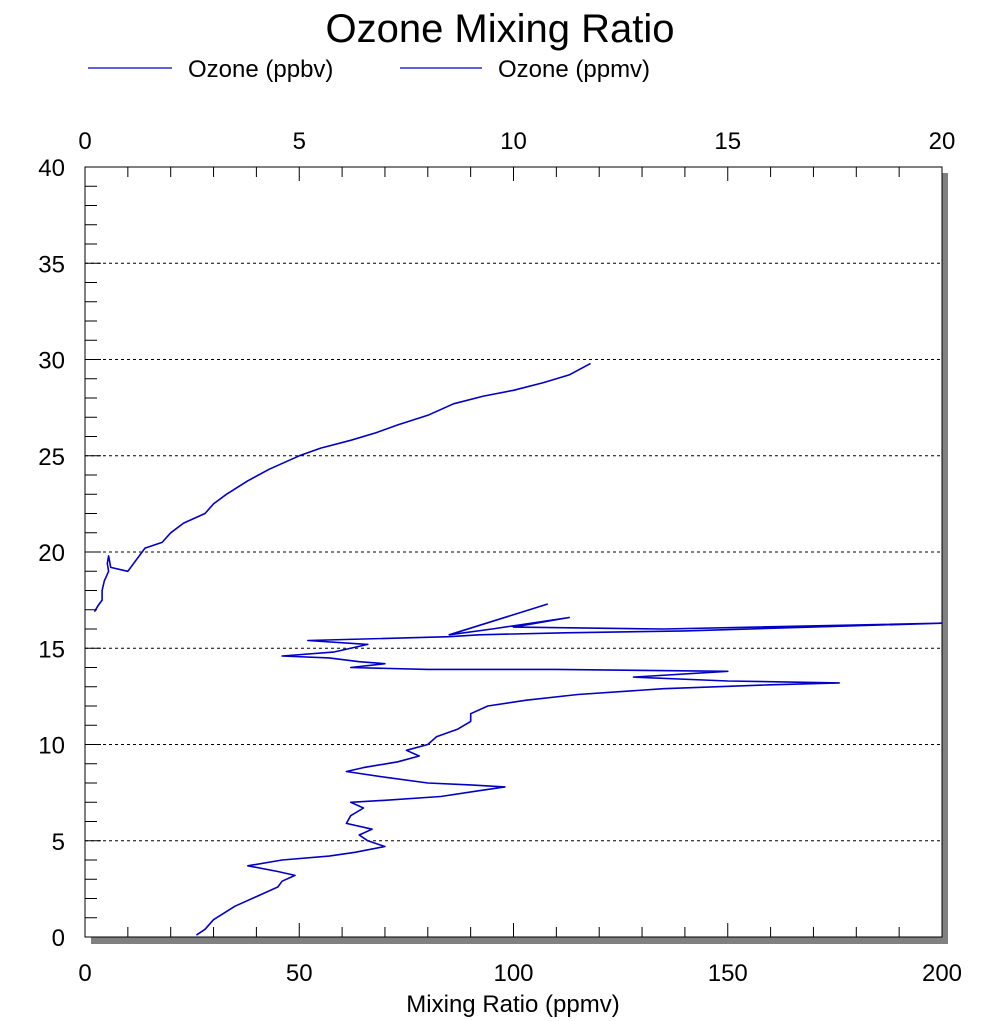 This screenshot has width=1000, height=1021. I want to click on legend-label-ppbv: Ozone (ppbv), so click(260, 69).